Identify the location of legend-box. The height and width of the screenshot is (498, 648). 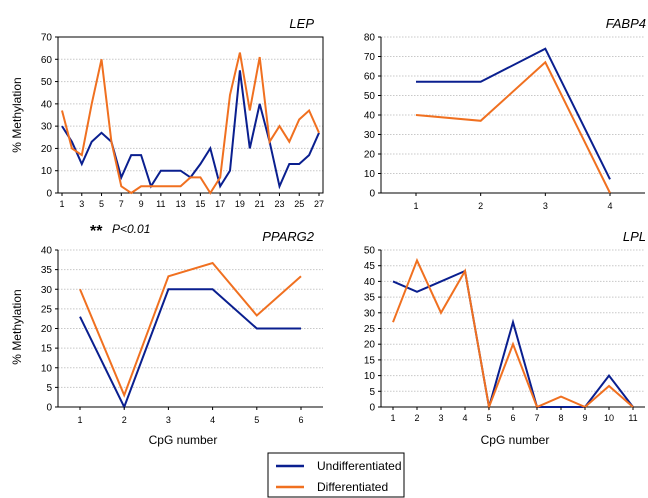
(336, 475).